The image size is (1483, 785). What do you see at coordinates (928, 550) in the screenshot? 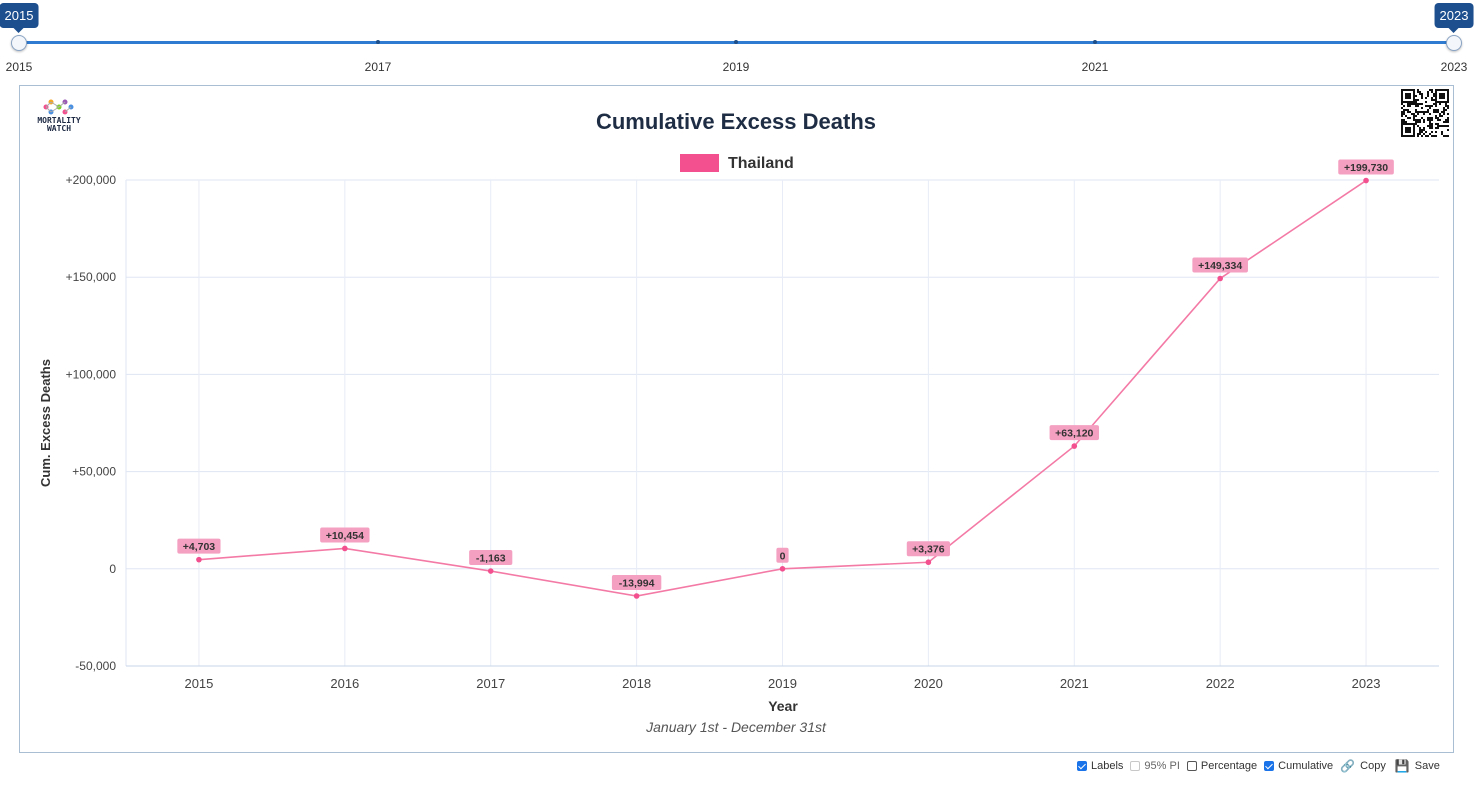
I see `data-label-text: +3,376` at bounding box center [928, 550].